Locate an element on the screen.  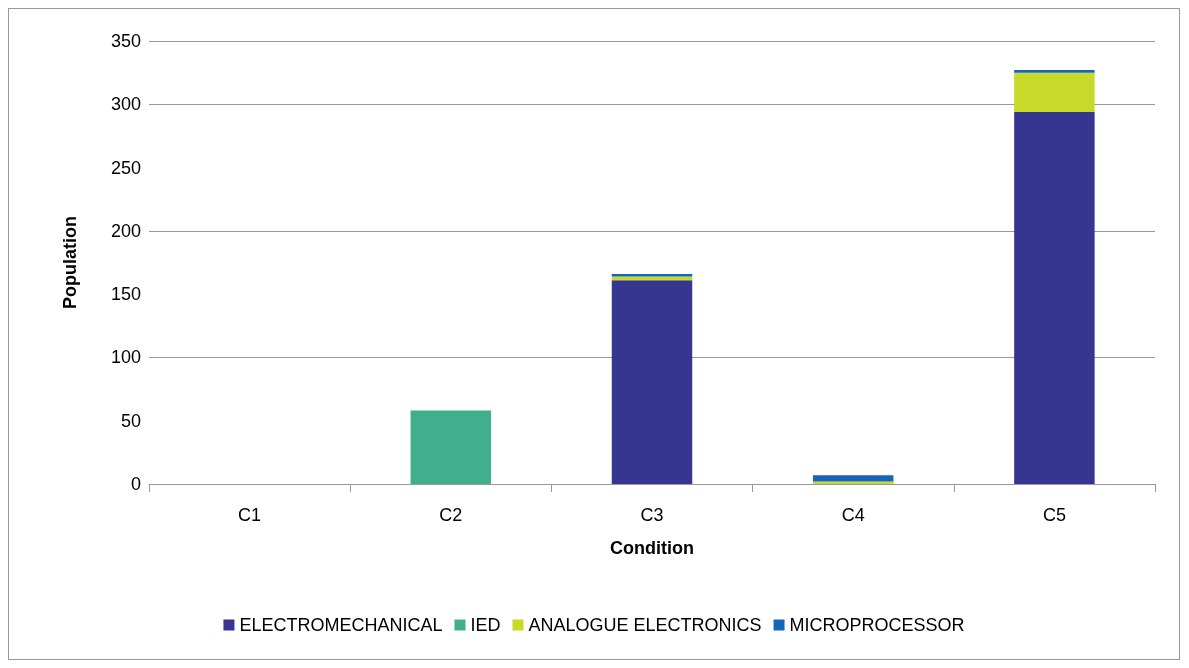
y-tick-label: 300 is located at coordinates (125, 104).